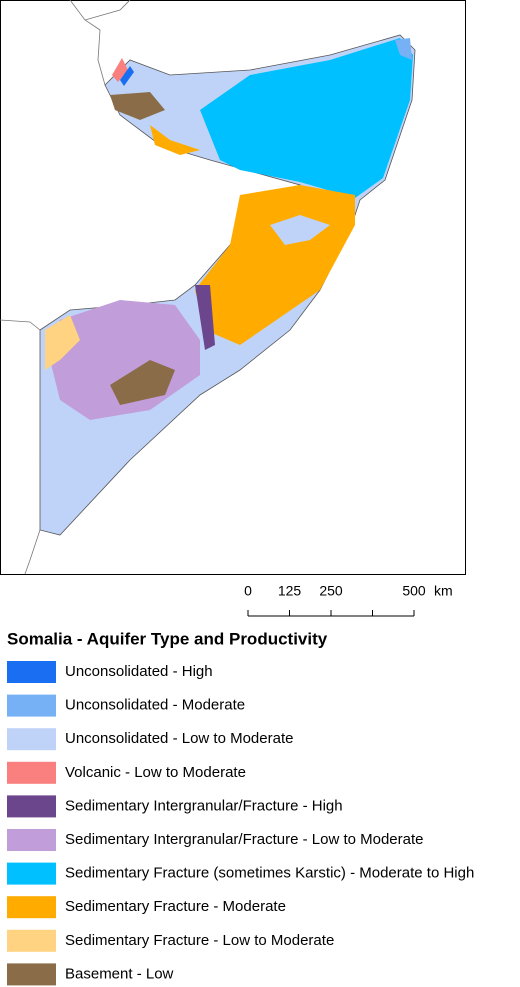 The image size is (520, 987). What do you see at coordinates (199, 940) in the screenshot?
I see `legend-label: Sedimentary Fracture - Low to Moderate` at bounding box center [199, 940].